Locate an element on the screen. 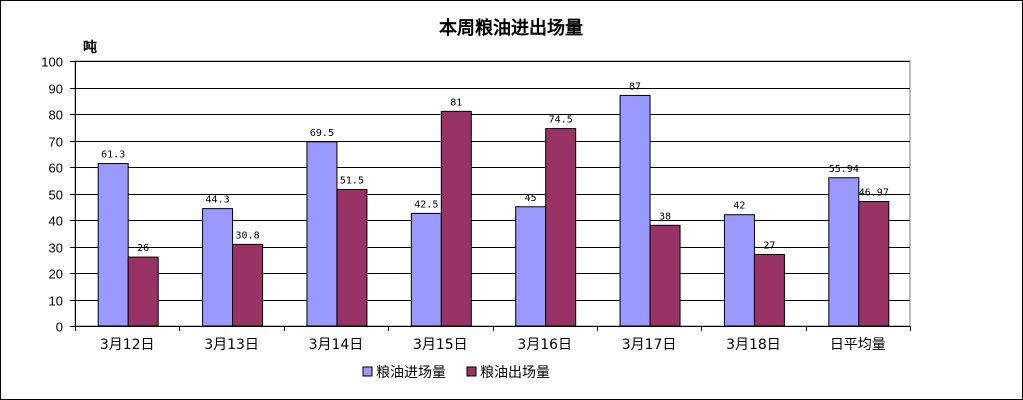 This screenshot has height=400, width=1023. data-label: 30.8 is located at coordinates (248, 235).